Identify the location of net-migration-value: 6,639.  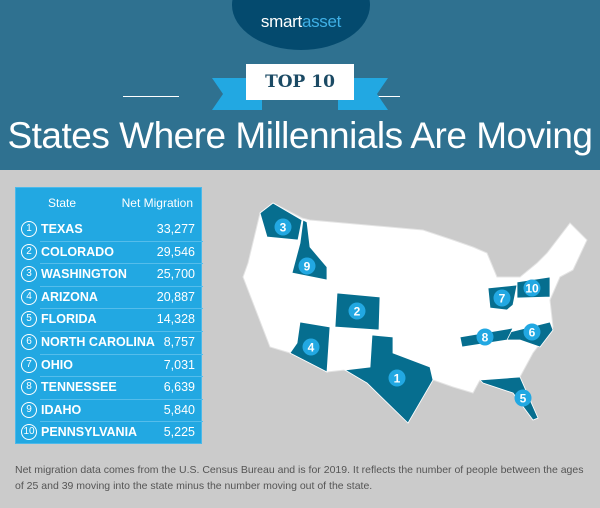
(179, 387).